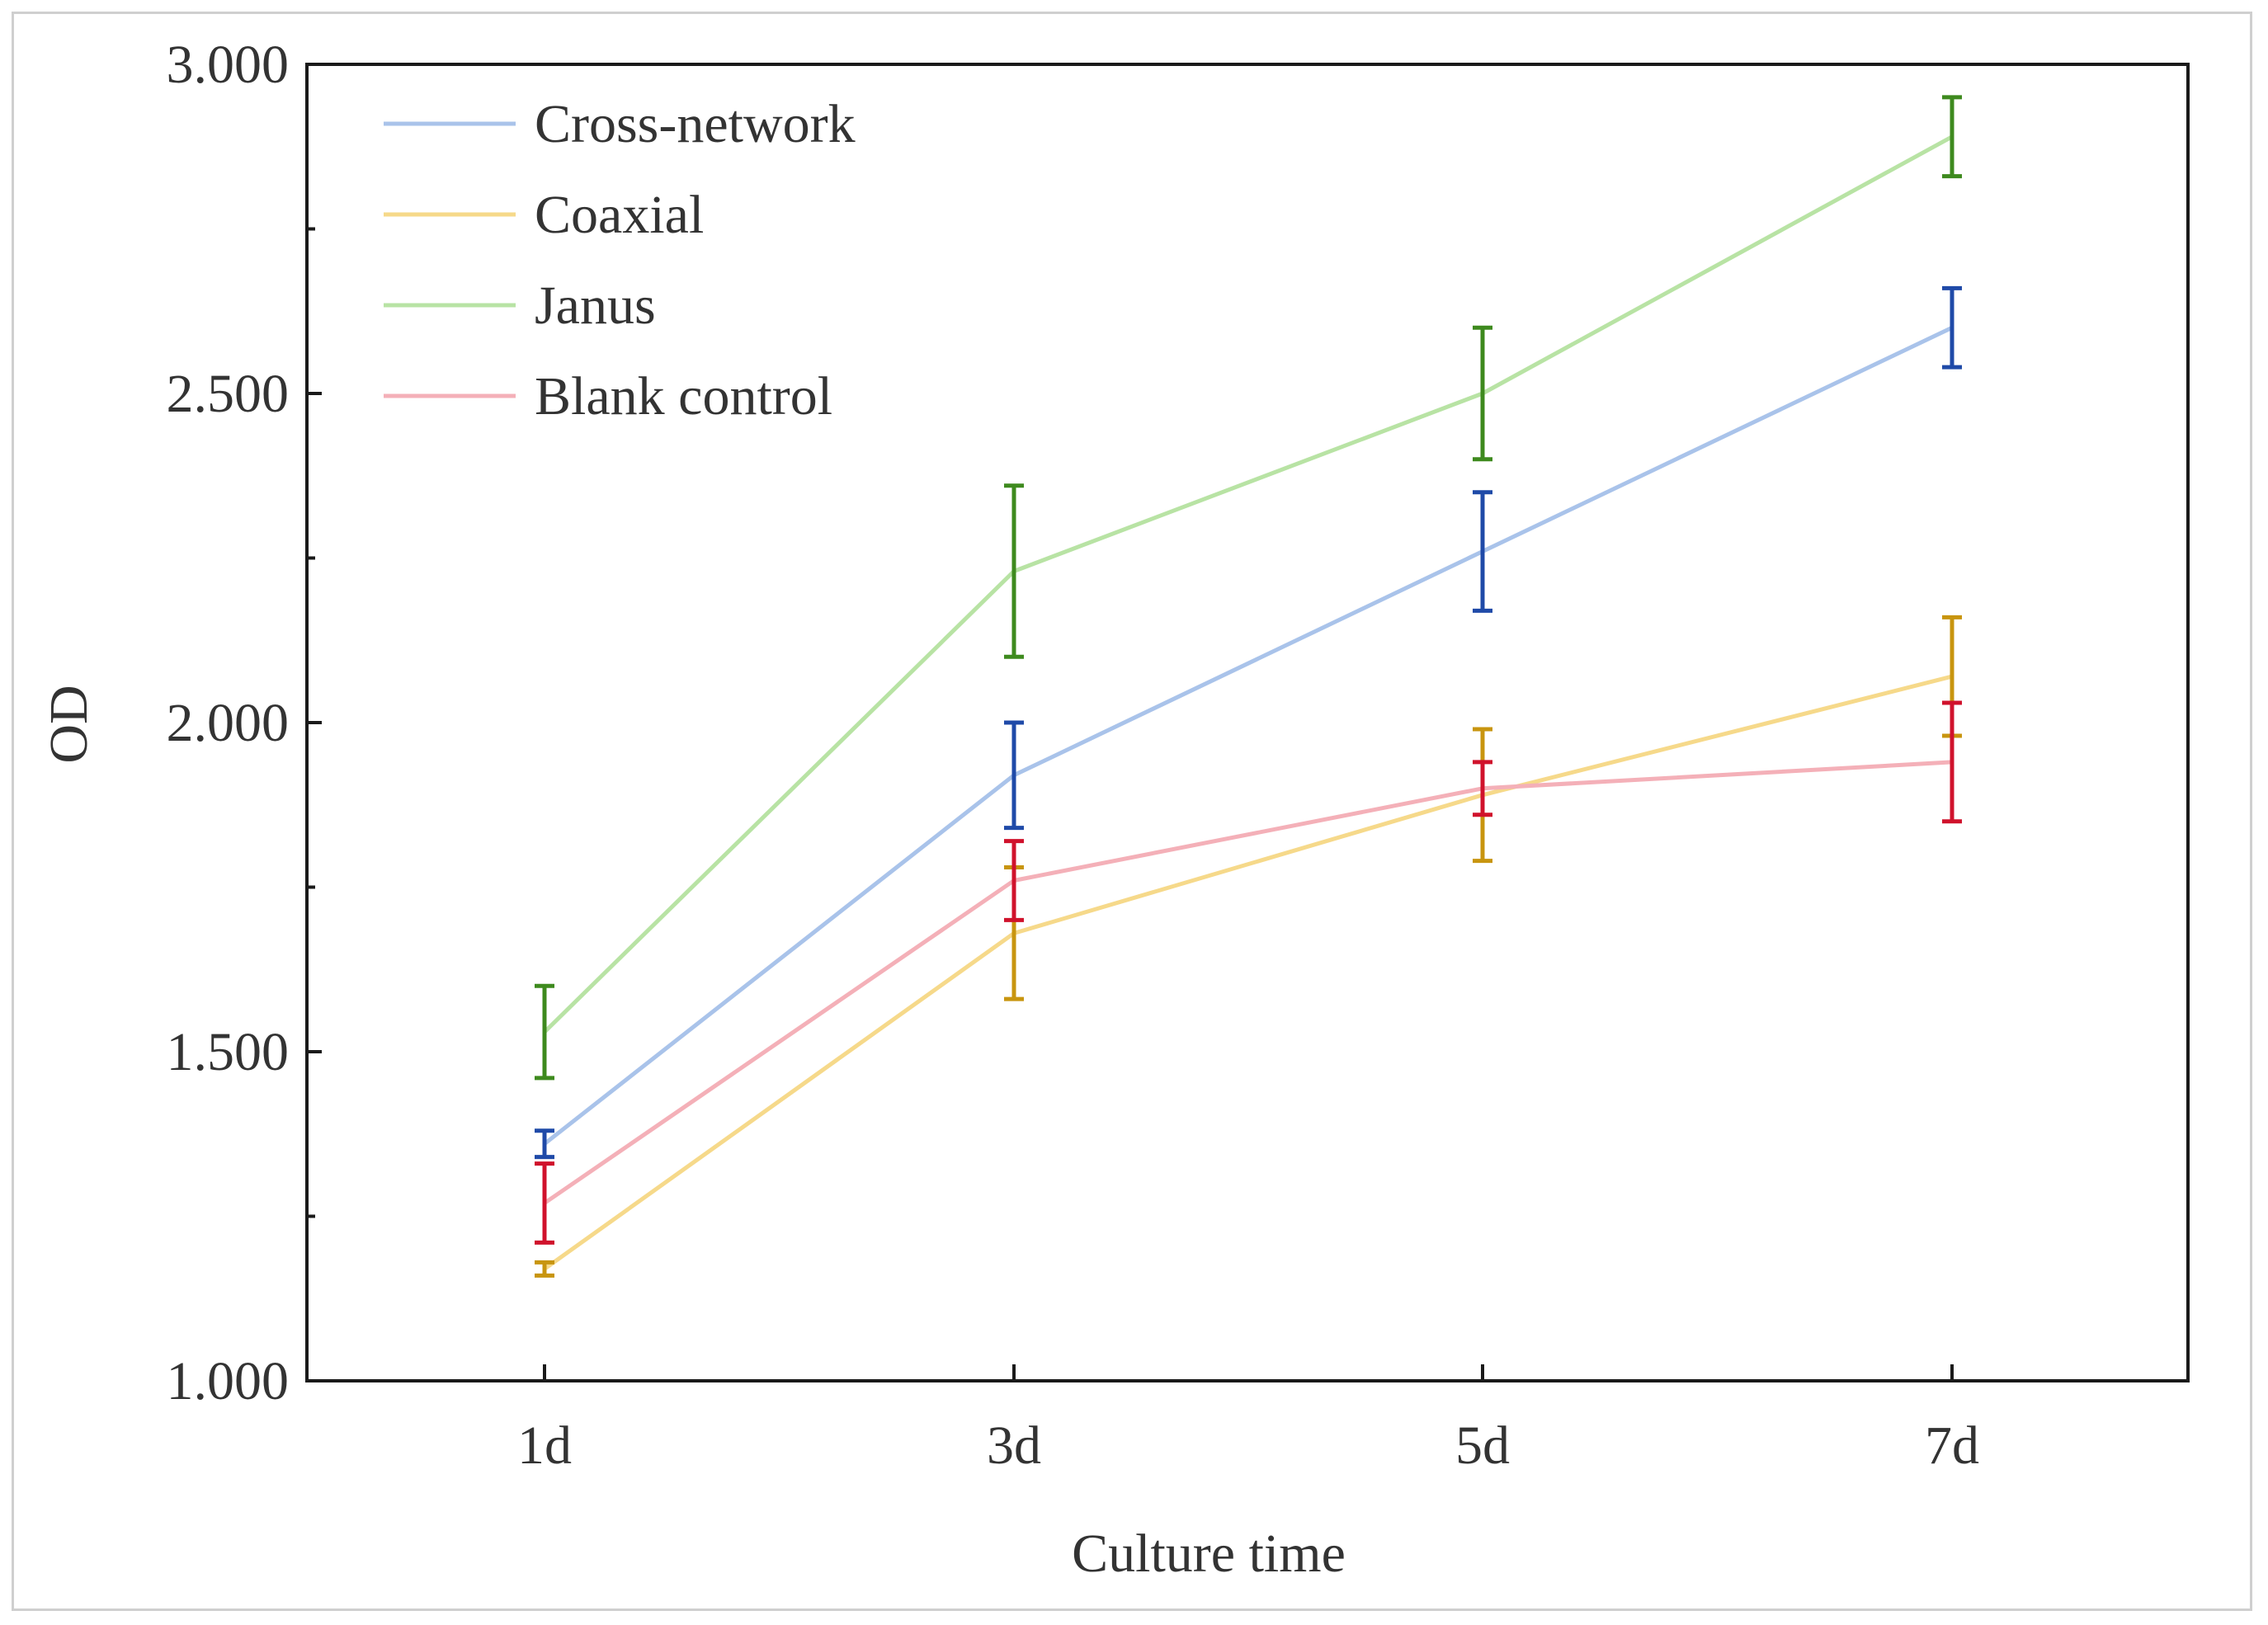  I want to click on x-tick-label: 5d, so click(1483, 1445).